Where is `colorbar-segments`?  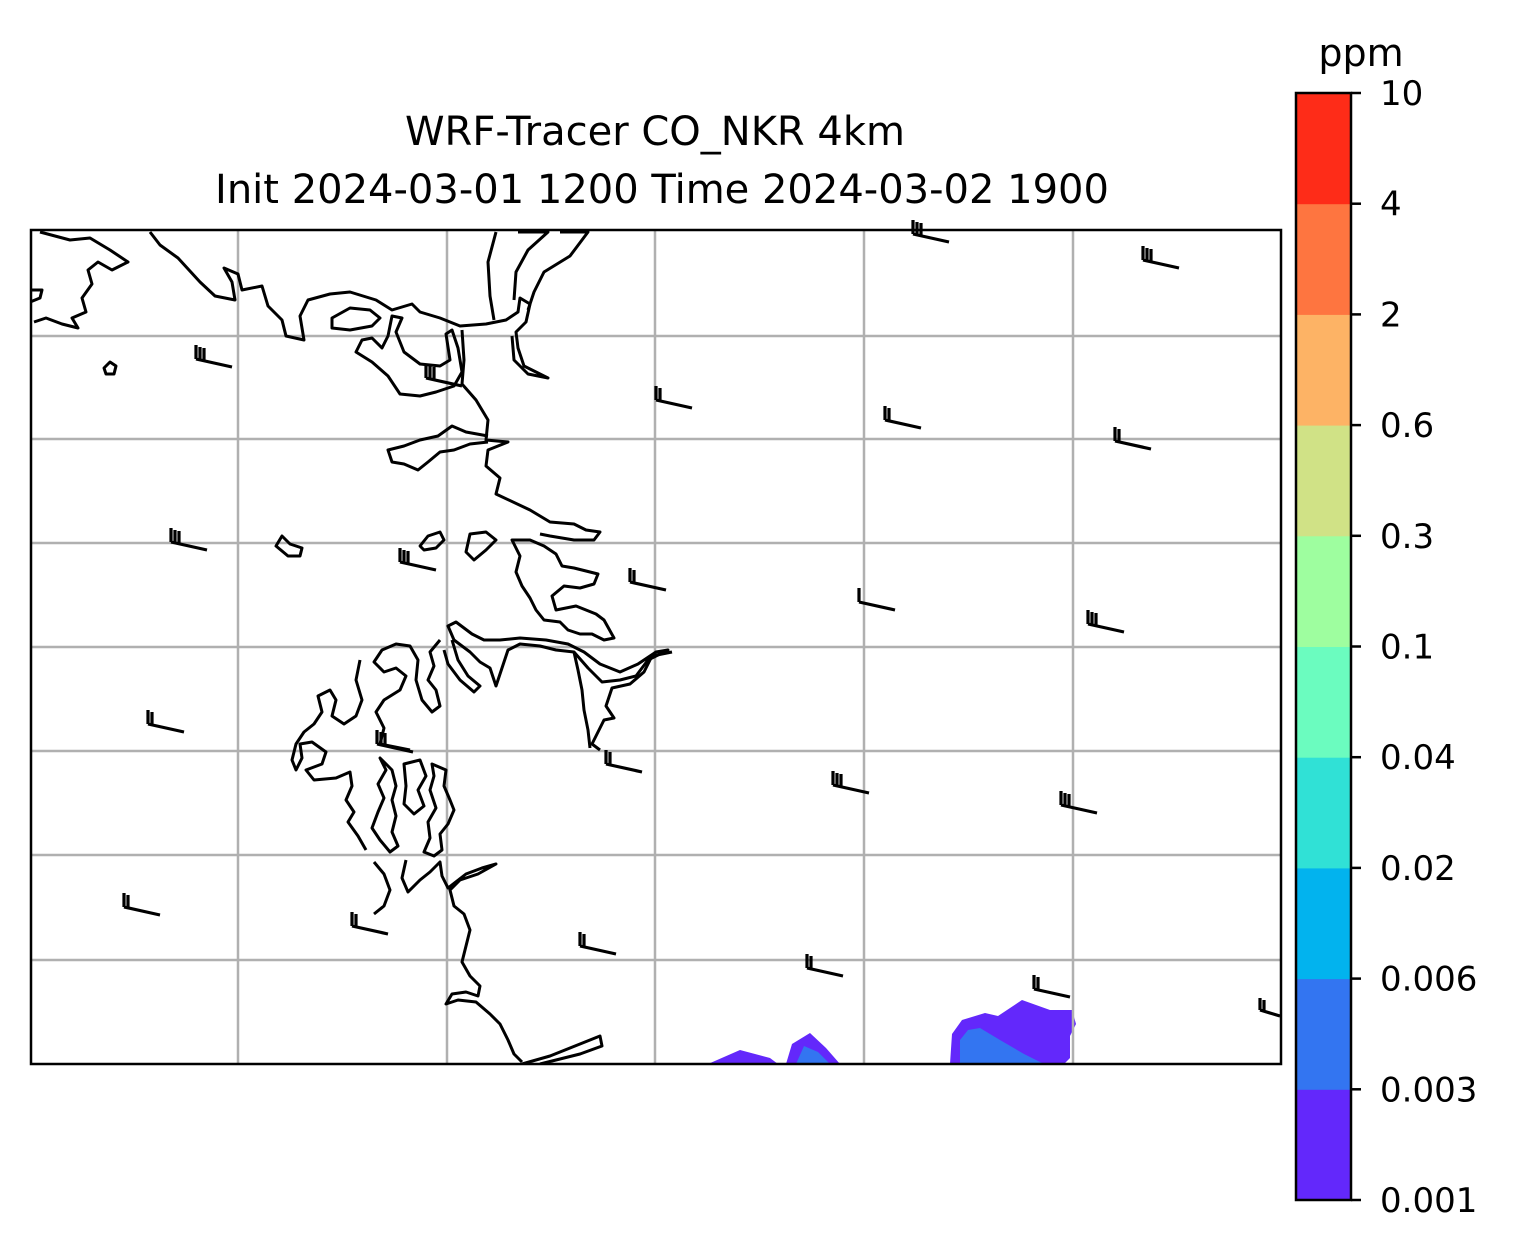
colorbar-segments is located at coordinates (1323, 647).